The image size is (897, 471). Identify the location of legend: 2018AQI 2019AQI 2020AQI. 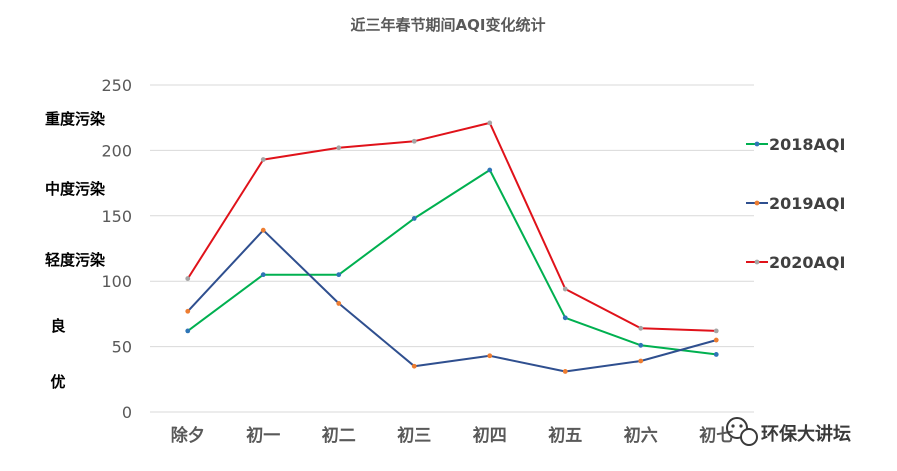
(795, 203).